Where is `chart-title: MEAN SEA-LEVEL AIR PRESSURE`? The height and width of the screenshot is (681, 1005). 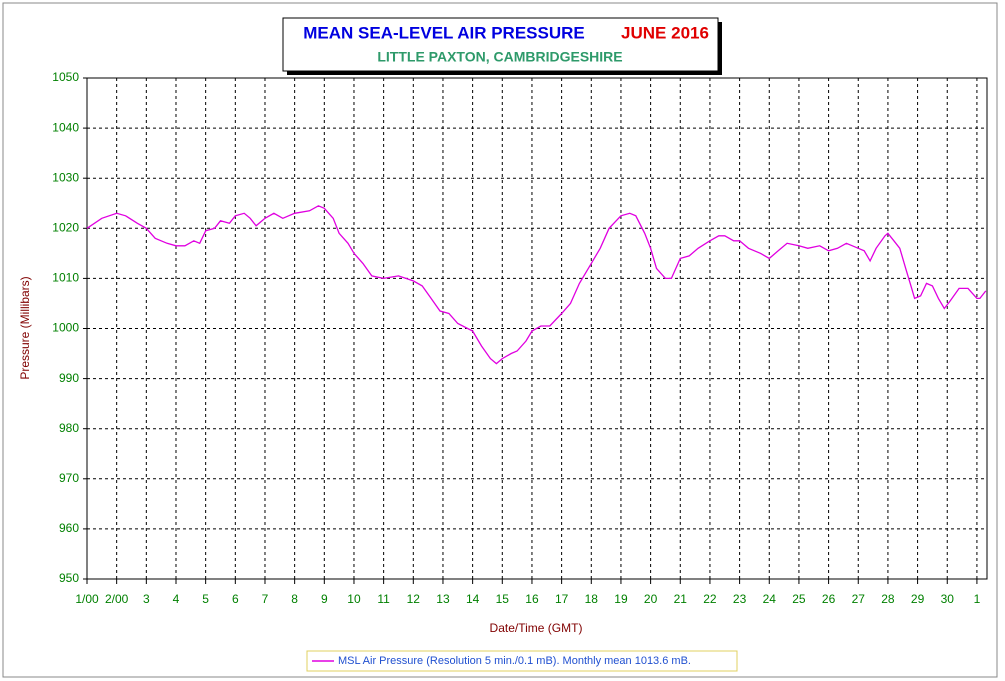
chart-title: MEAN SEA-LEVEL AIR PRESSURE is located at coordinates (444, 32).